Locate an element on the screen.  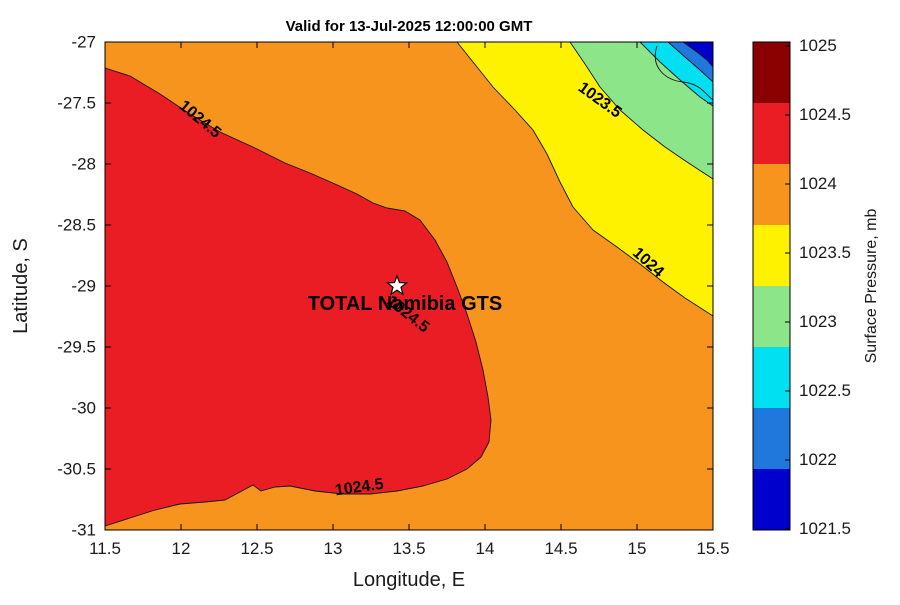
colorbar-tick: 1024 is located at coordinates (818, 183).